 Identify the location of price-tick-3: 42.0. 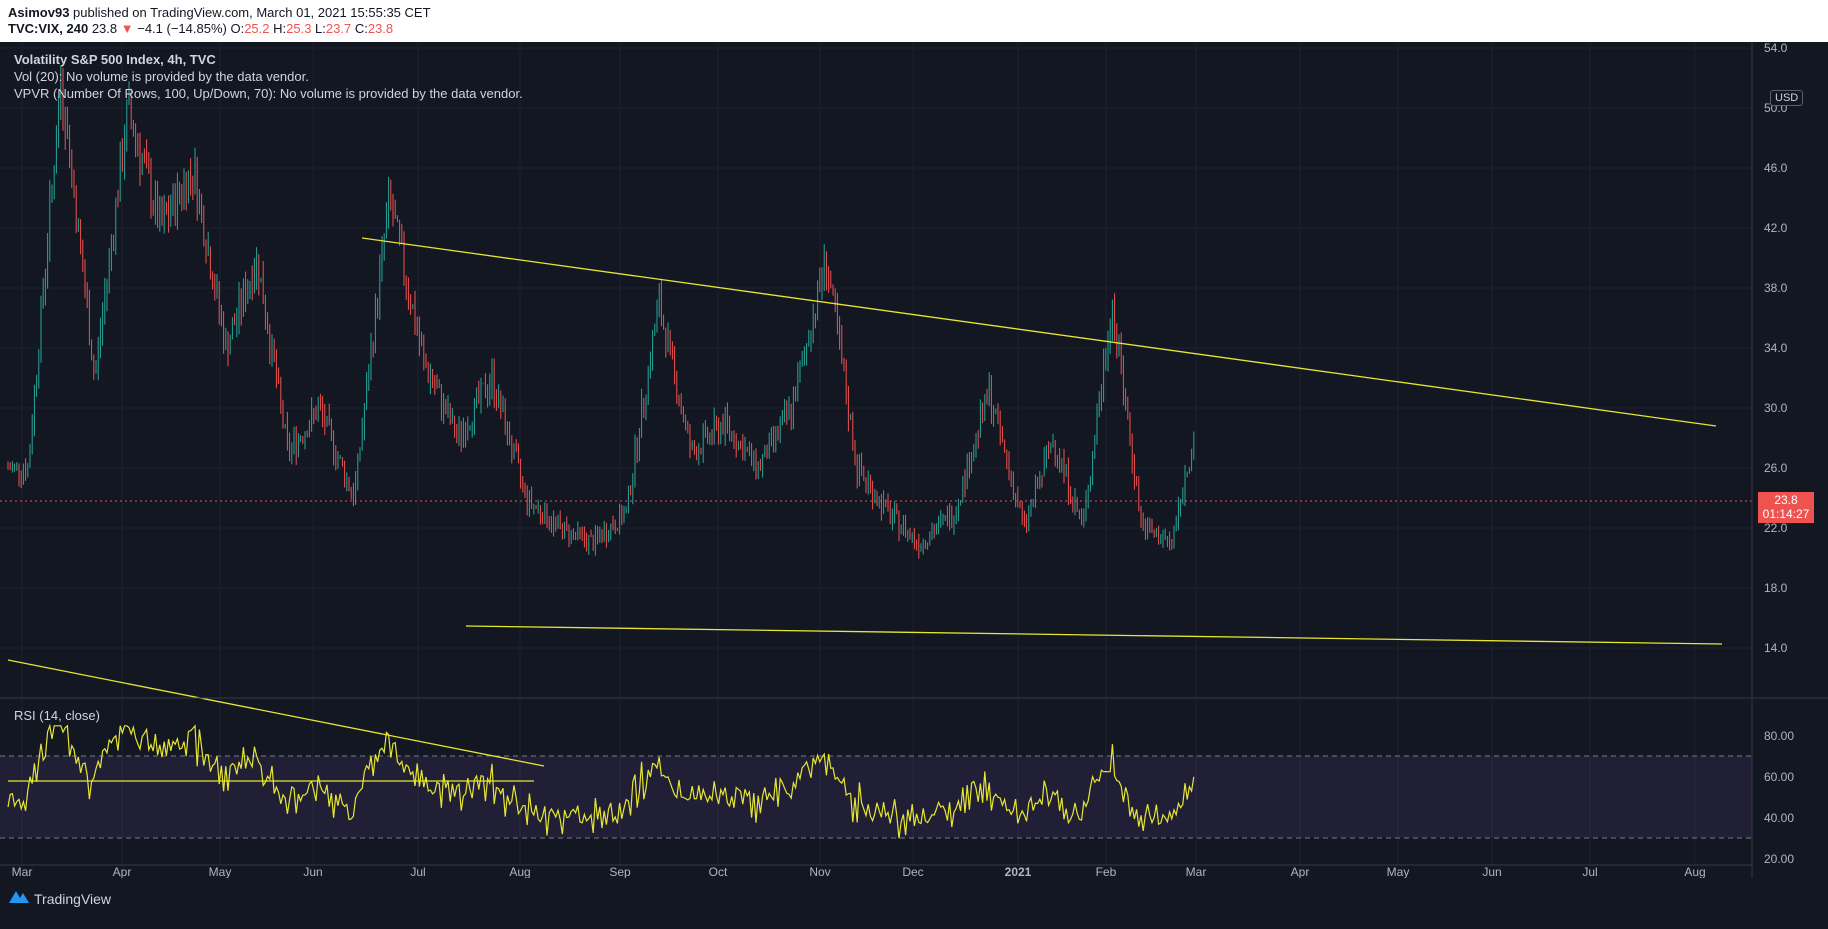
(1776, 228).